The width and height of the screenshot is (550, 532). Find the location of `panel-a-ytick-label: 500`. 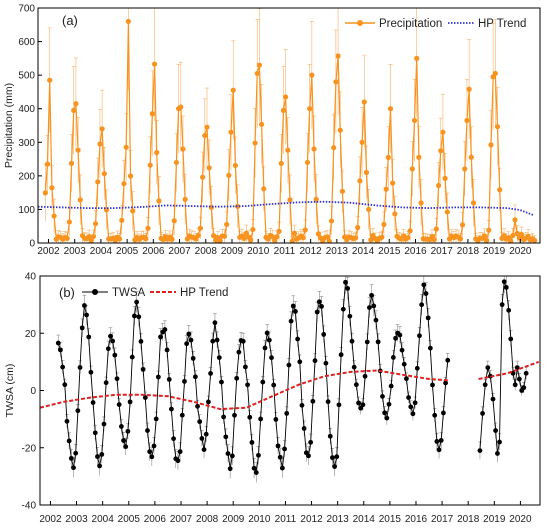

panel-a-ytick-label: 500 is located at coordinates (26, 76).